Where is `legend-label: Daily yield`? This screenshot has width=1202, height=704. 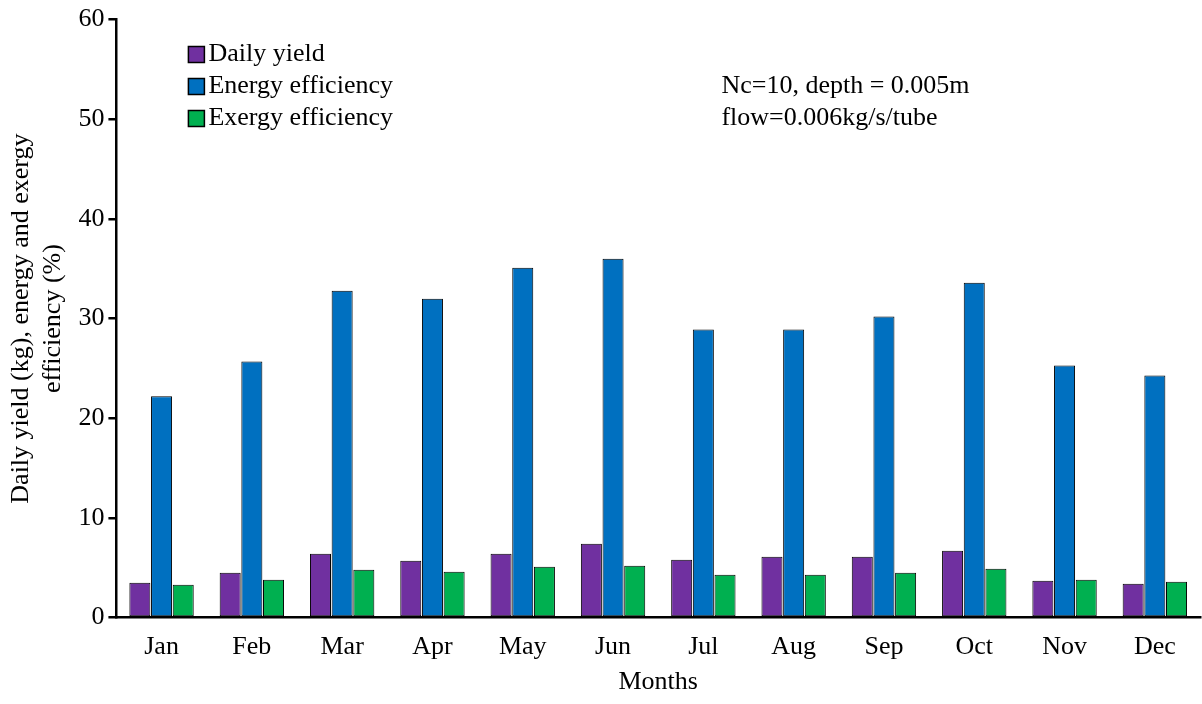 legend-label: Daily yield is located at coordinates (266, 53).